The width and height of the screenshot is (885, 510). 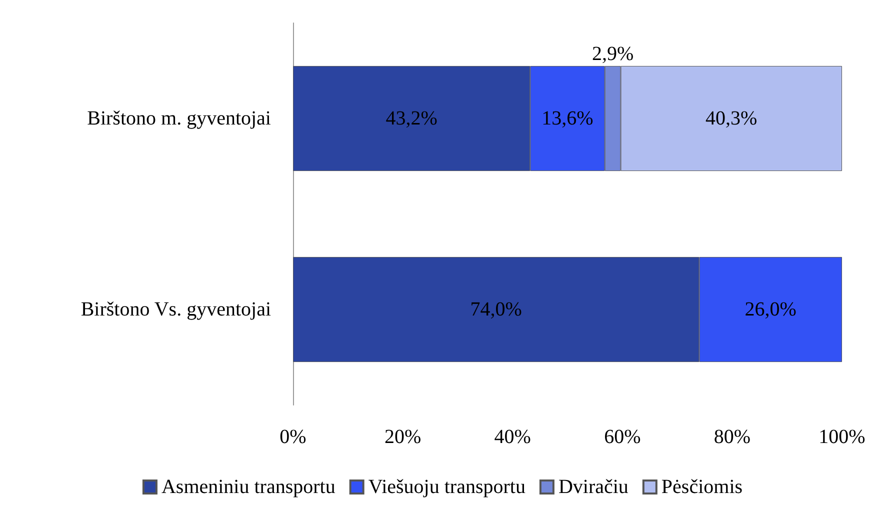 What do you see at coordinates (447, 487) in the screenshot?
I see `legend-label: Viešuoju transportu` at bounding box center [447, 487].